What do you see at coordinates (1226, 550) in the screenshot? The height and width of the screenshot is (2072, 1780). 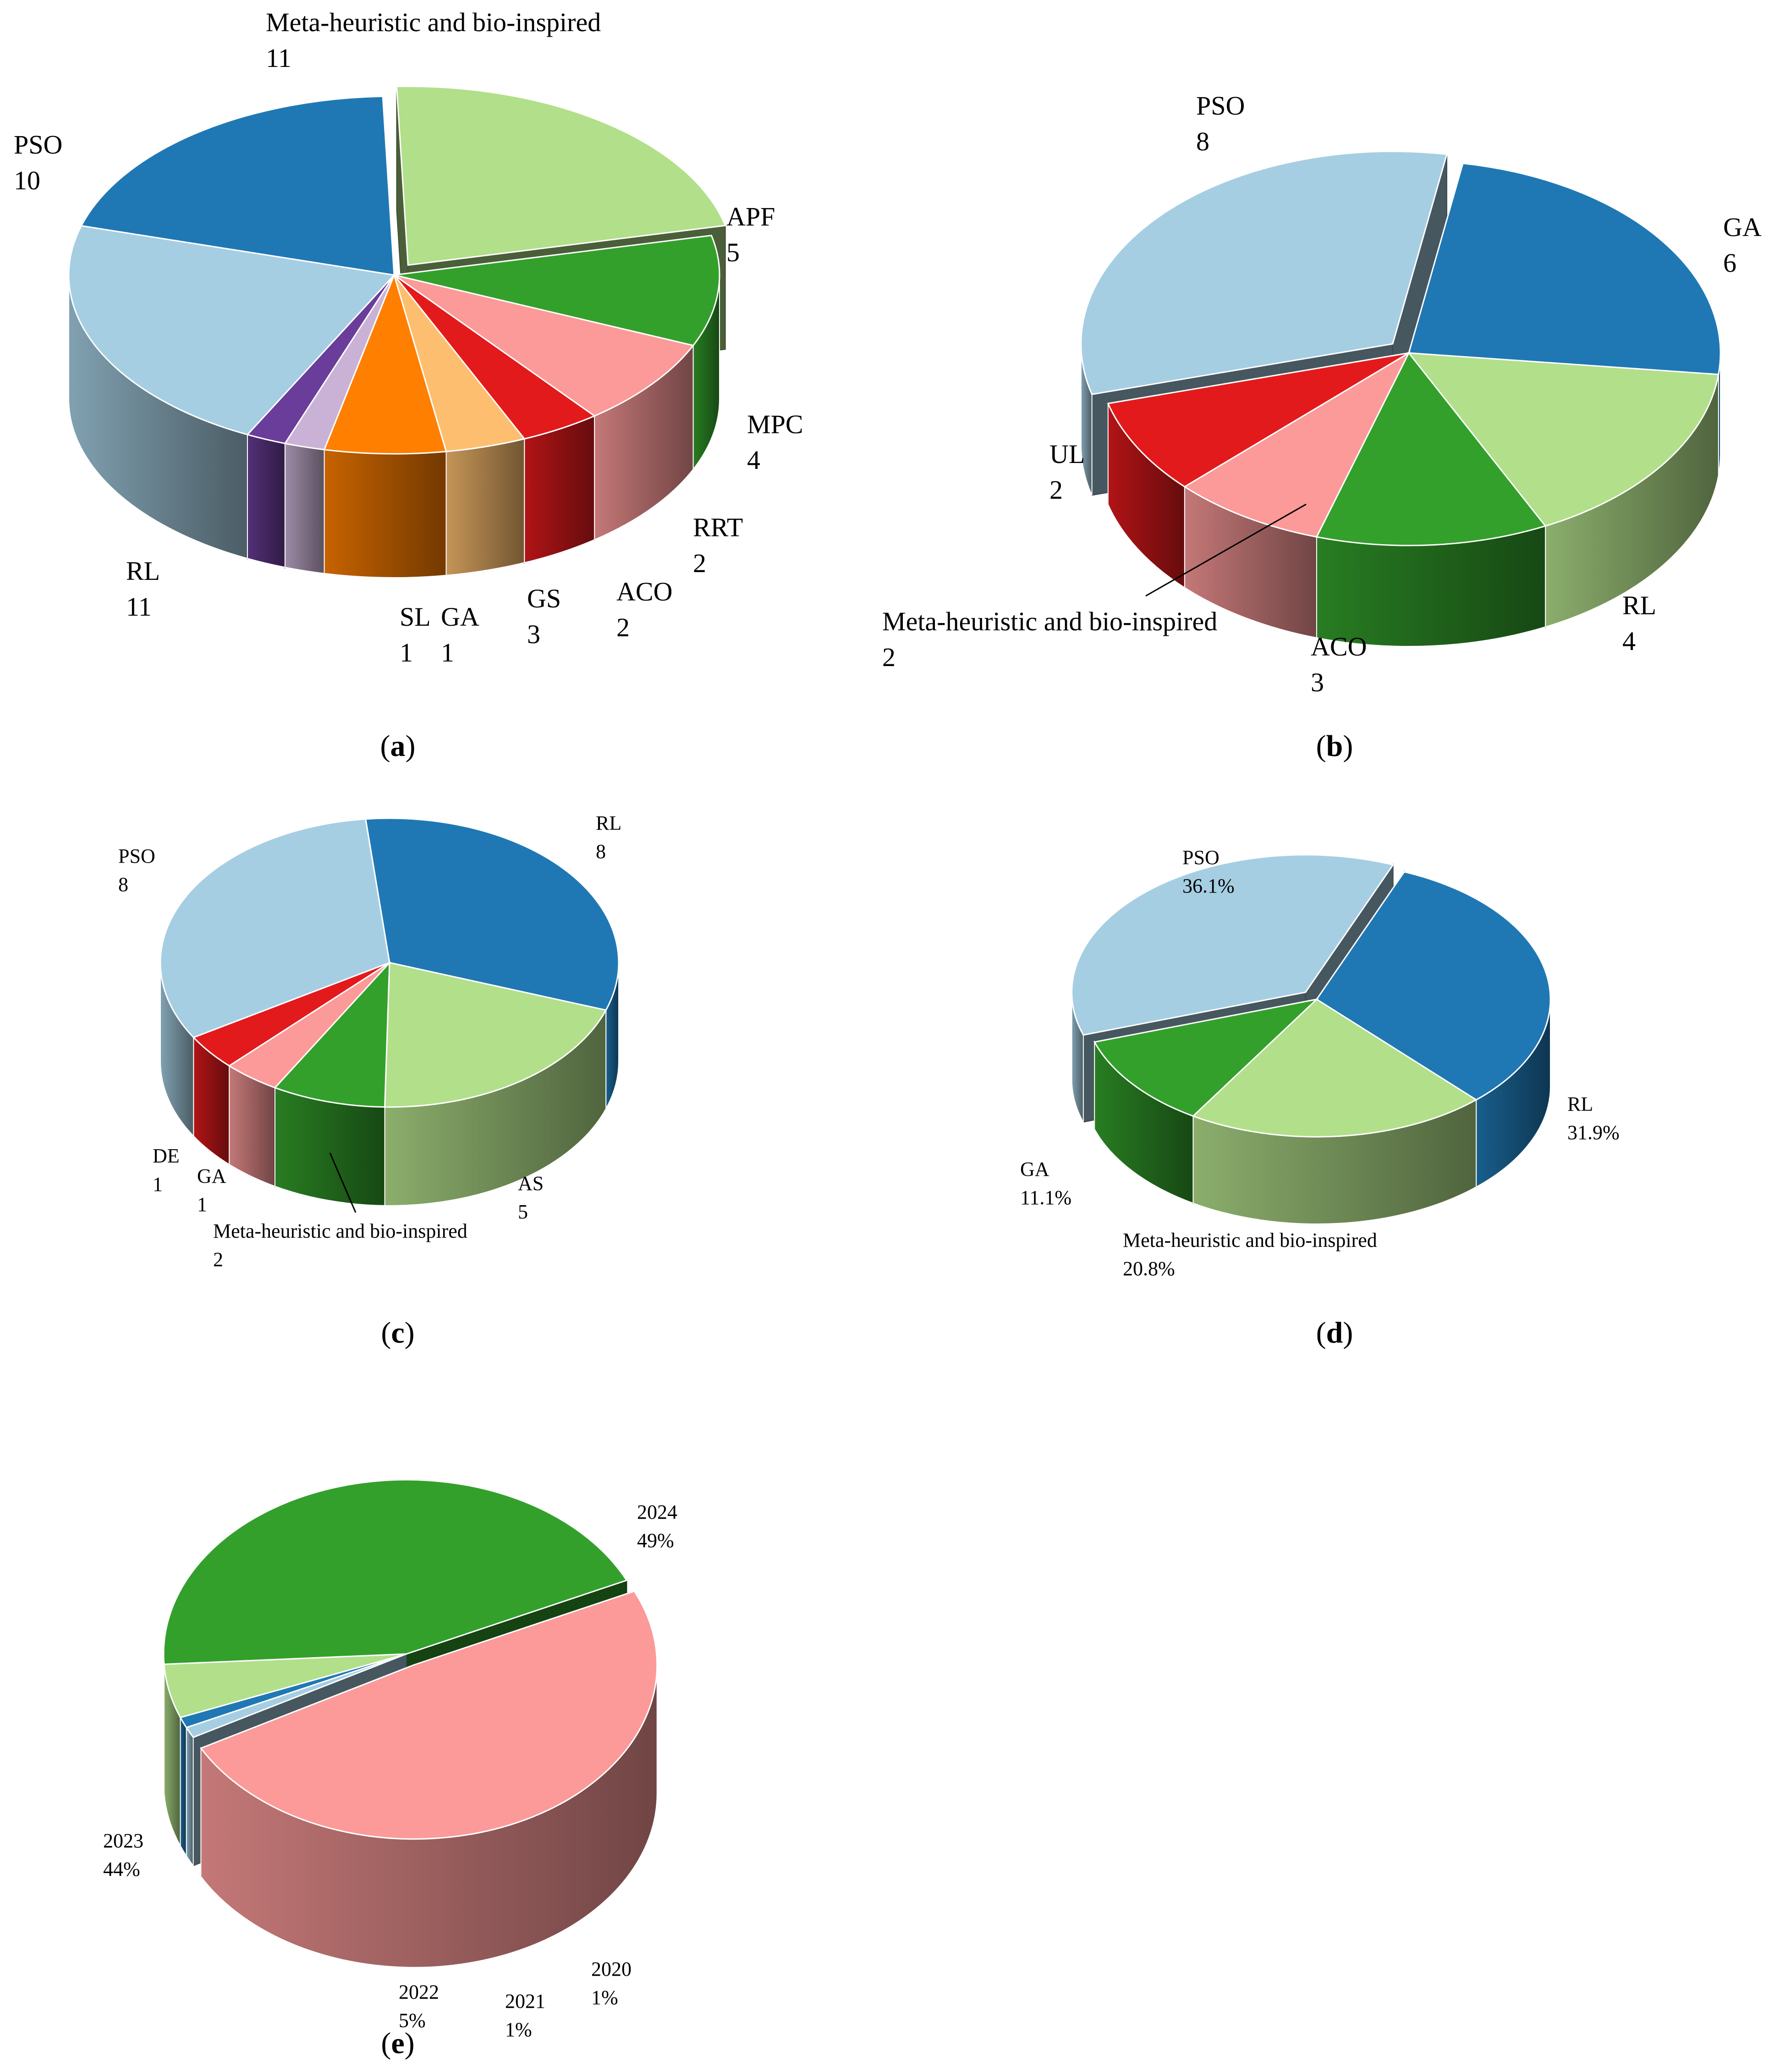 I see `pie-b-leader-meta-heuristic-and-bio-inspired` at bounding box center [1226, 550].